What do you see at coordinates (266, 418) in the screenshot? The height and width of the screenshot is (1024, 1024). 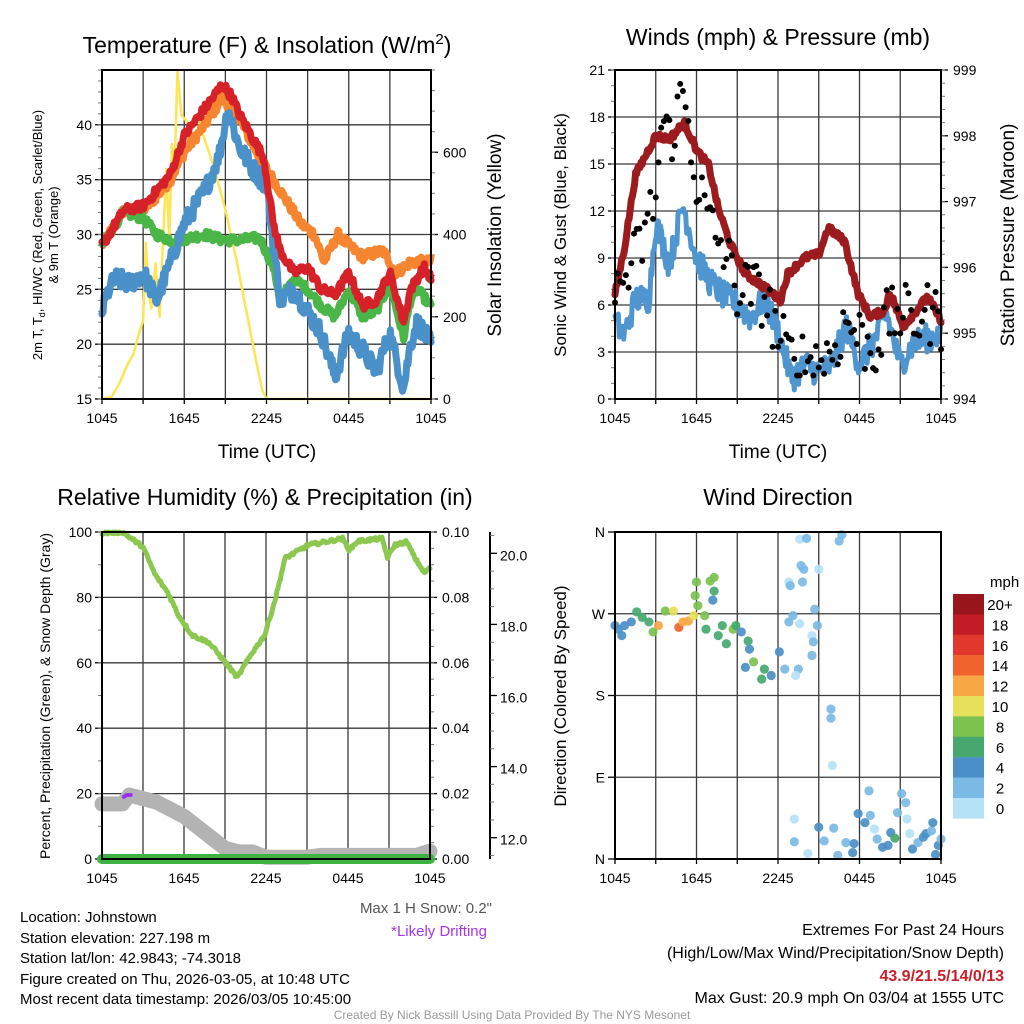 I see `x-tick-label: 2245` at bounding box center [266, 418].